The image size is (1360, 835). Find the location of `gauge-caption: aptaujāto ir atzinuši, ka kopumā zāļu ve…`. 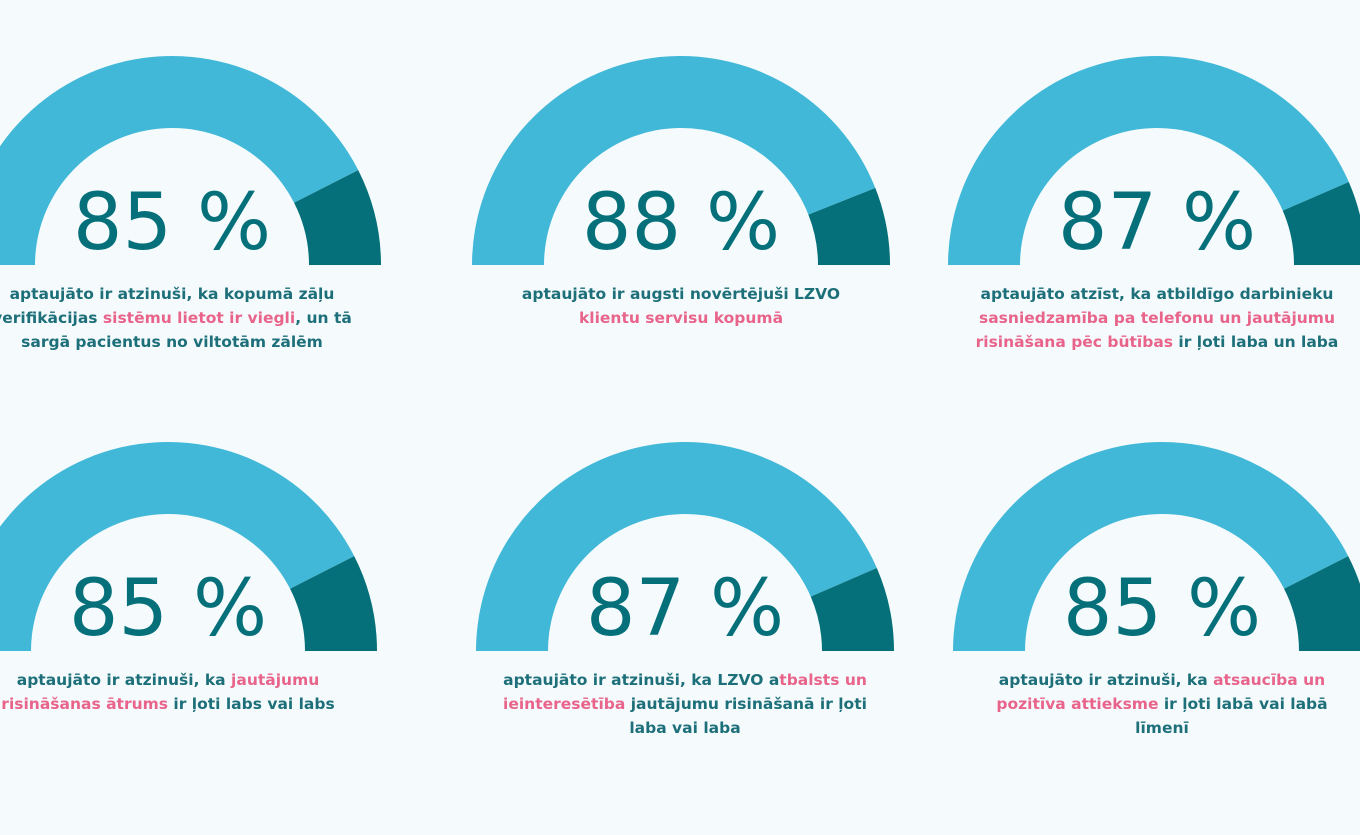

gauge-caption: aptaujāto ir atzinuši, ka kopumā zāļu ve… is located at coordinates (181, 318).